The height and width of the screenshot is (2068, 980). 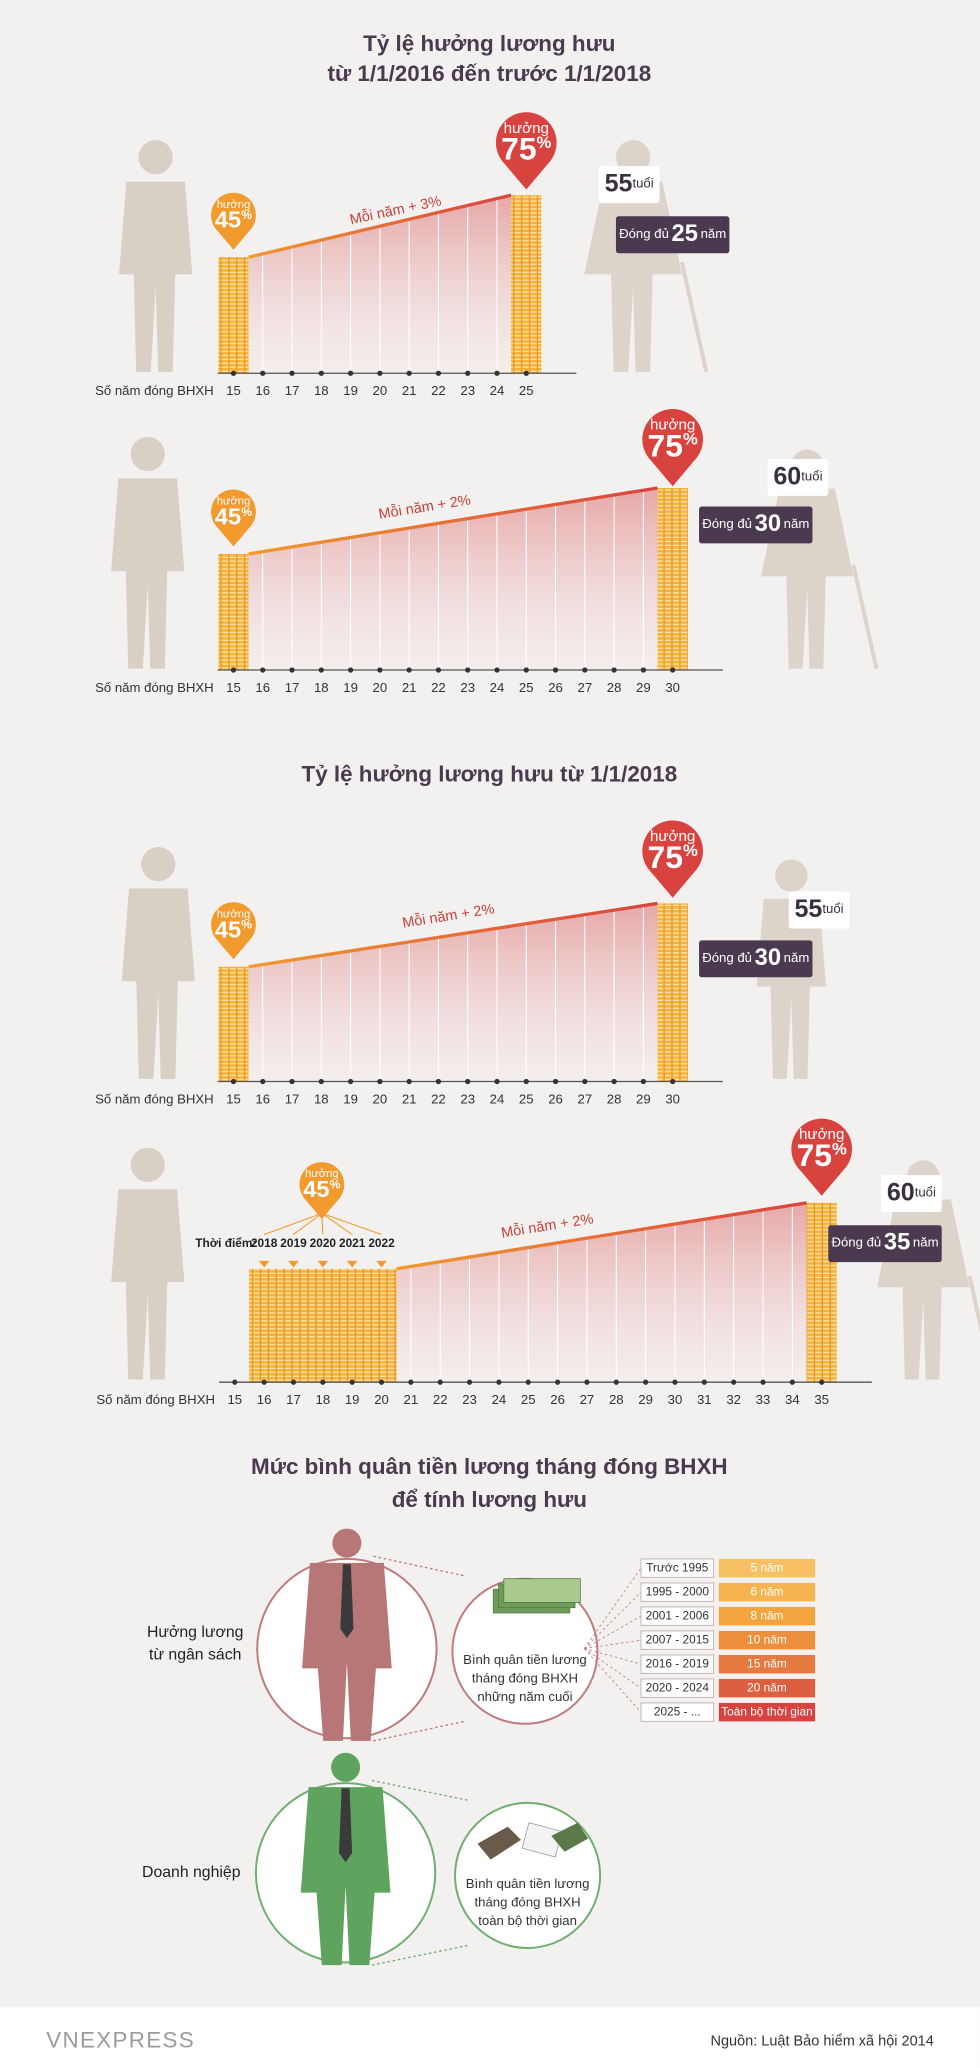 I want to click on pin-rate: 45%, so click(x=233, y=220).